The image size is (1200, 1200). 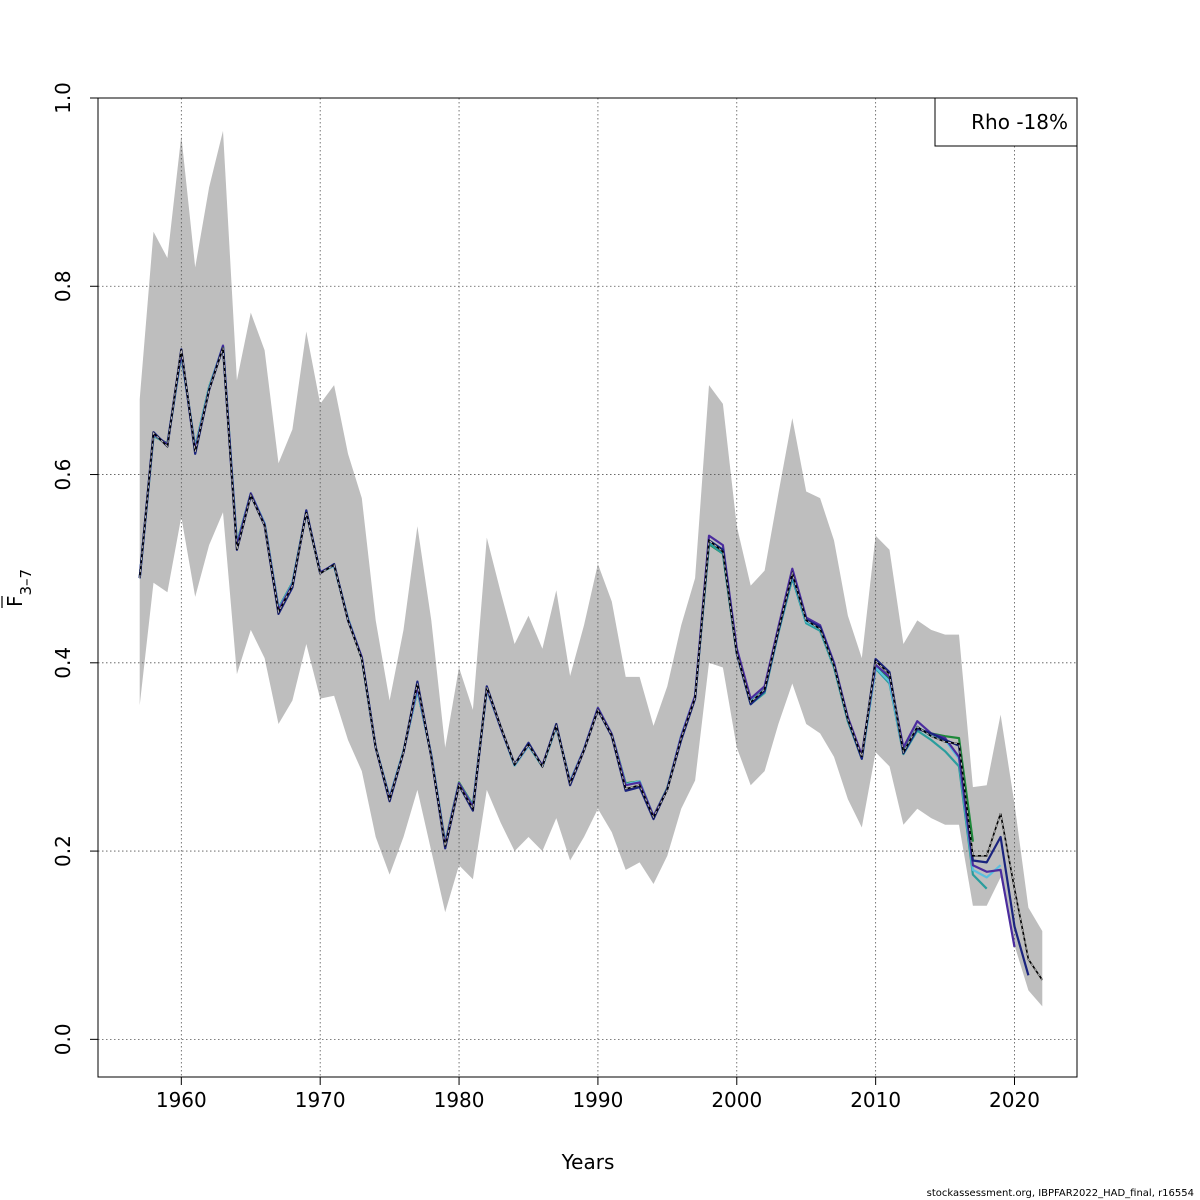 I want to click on x-axis-title: Years, so click(x=588, y=1162).